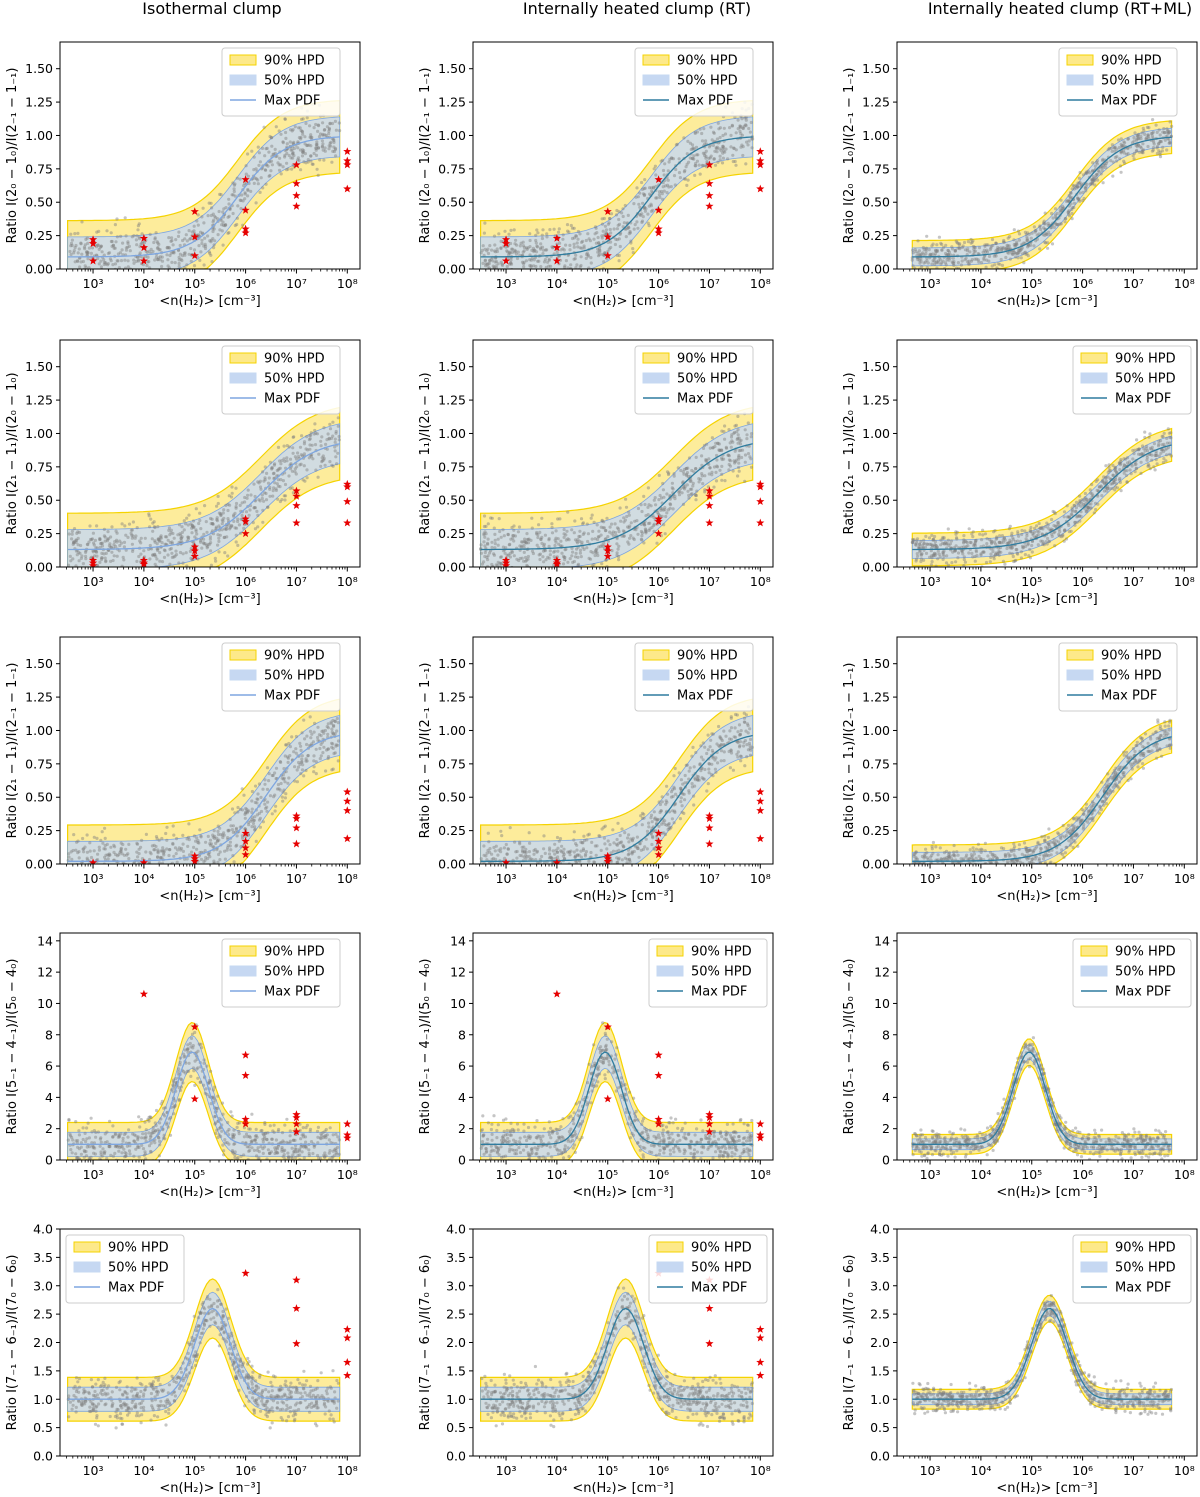 This screenshot has width=1200, height=1497. I want to click on y-tick-label: 0.75, so click(876, 168).